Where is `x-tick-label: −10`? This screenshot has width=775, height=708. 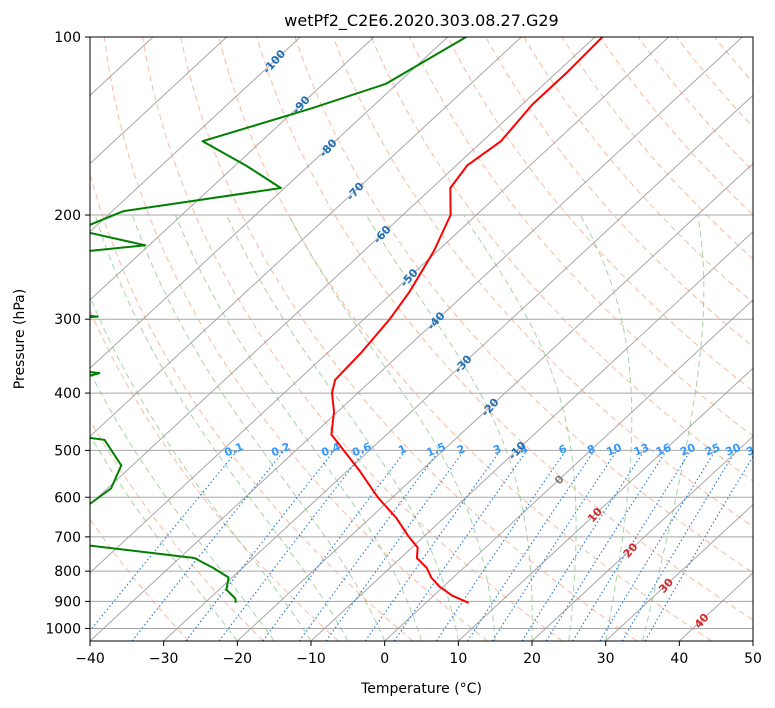
x-tick-label: −10 is located at coordinates (311, 659).